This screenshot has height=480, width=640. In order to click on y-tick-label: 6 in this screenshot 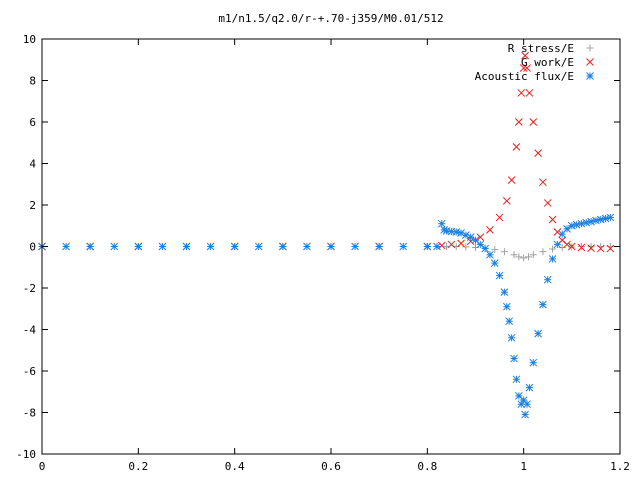, I will do `click(32, 122)`.